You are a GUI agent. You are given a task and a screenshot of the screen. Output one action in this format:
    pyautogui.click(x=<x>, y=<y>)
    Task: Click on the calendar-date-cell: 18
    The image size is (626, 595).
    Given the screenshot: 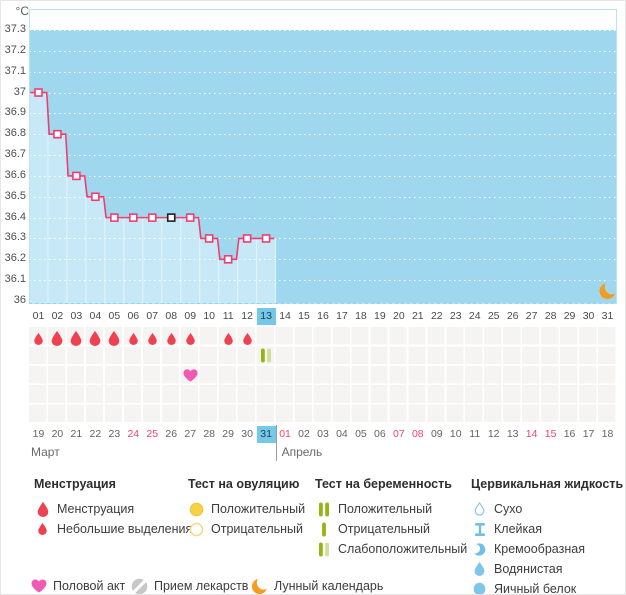 What is the action you would take?
    pyautogui.click(x=607, y=434)
    